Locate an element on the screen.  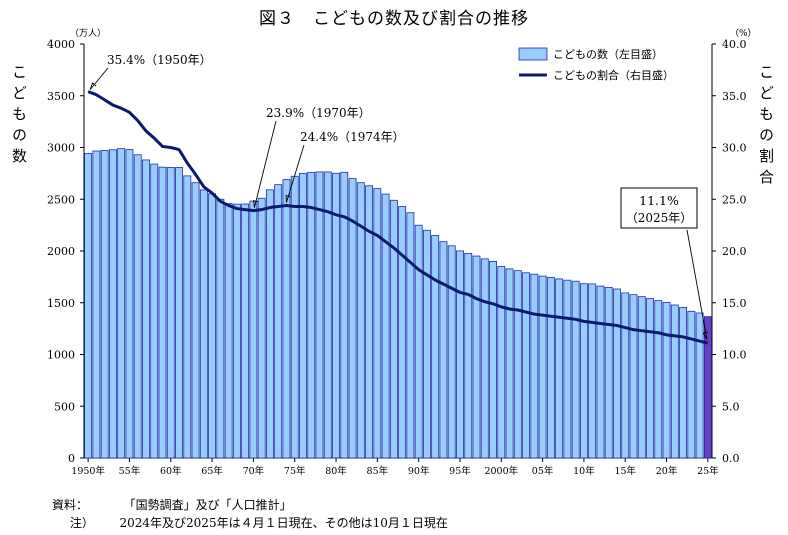
bar-1963 is located at coordinates (195, 320).